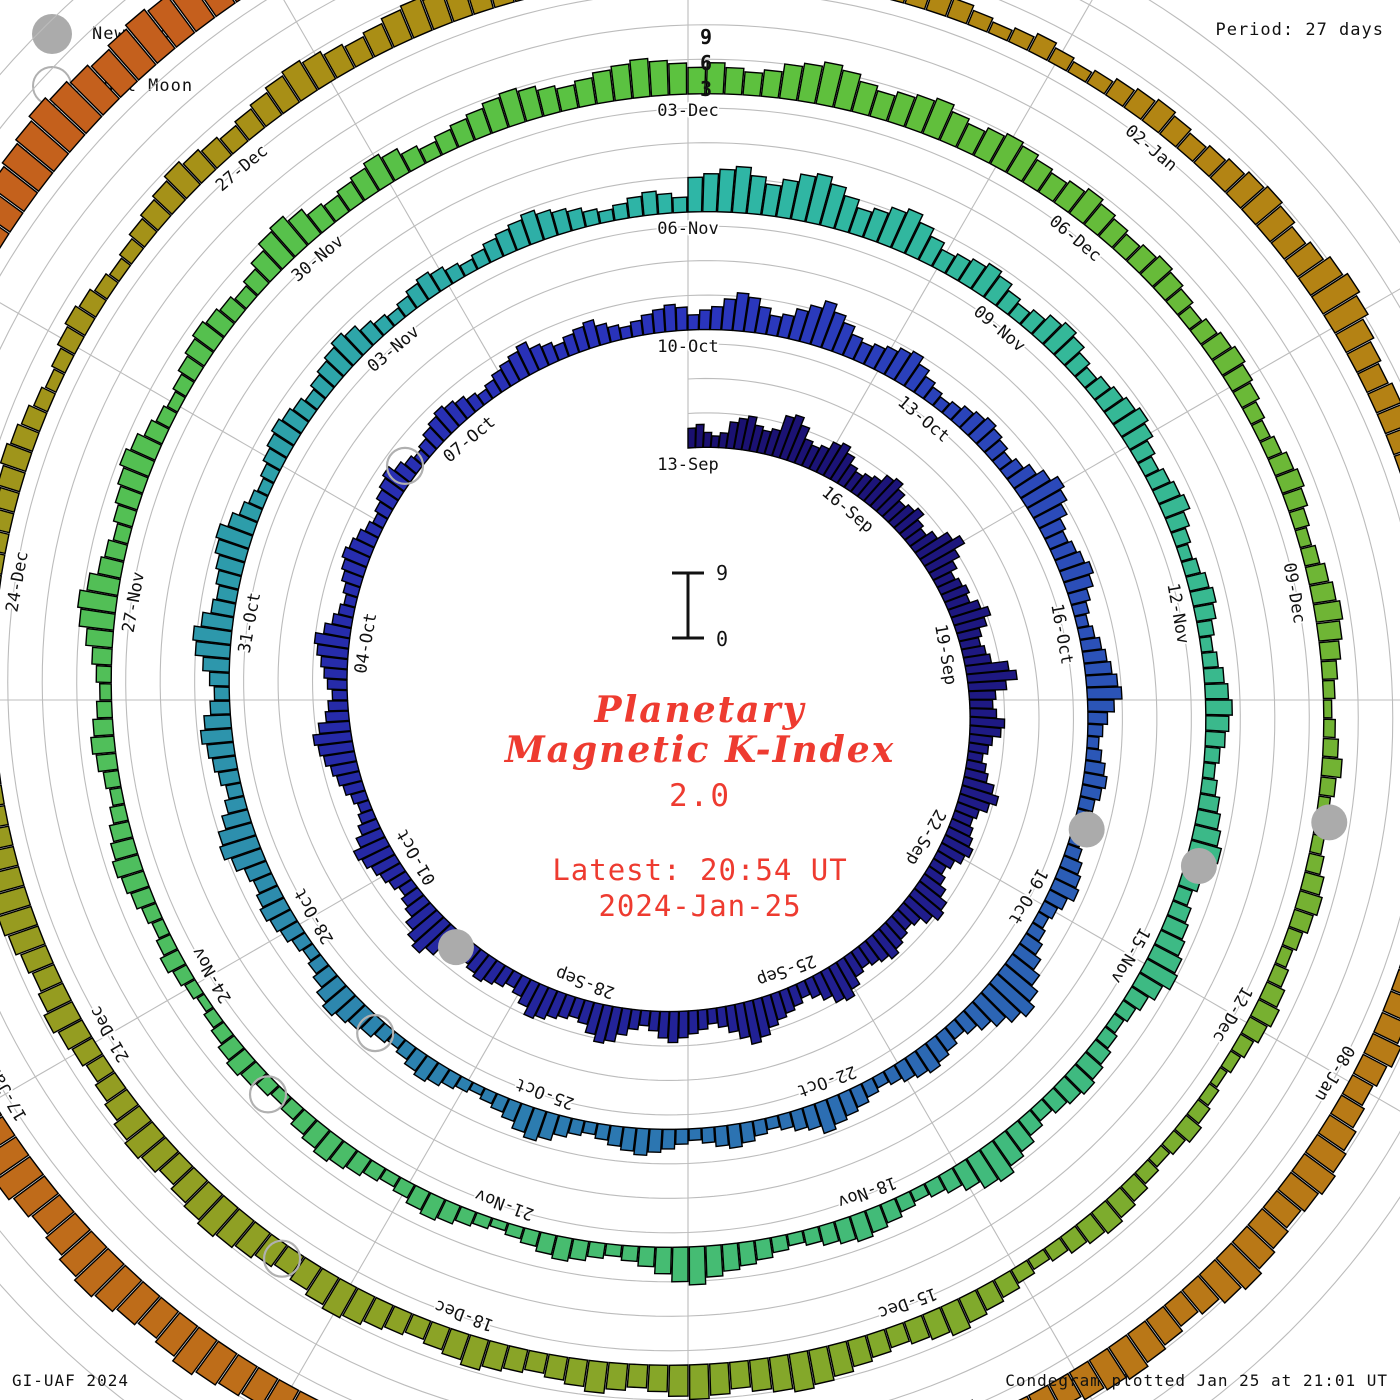 The width and height of the screenshot is (1400, 1400). I want to click on plotted-timestamp: Condegram plotted Jan 25 at 21:01 UT, so click(1196, 1380).